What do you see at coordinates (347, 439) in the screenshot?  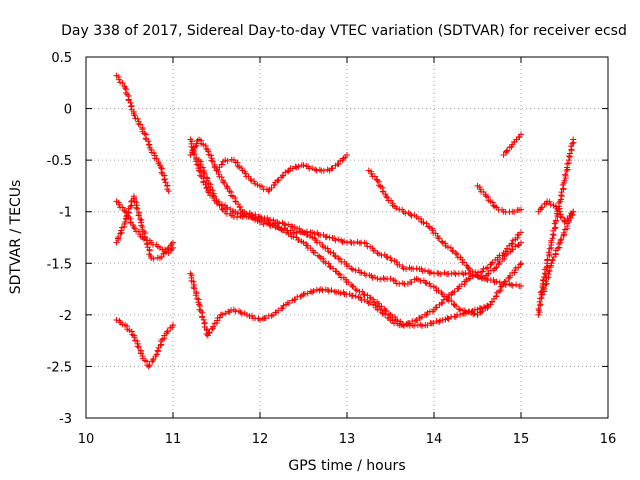 I see `x-tick-labels: 10 11 12 13 14 15 16` at bounding box center [347, 439].